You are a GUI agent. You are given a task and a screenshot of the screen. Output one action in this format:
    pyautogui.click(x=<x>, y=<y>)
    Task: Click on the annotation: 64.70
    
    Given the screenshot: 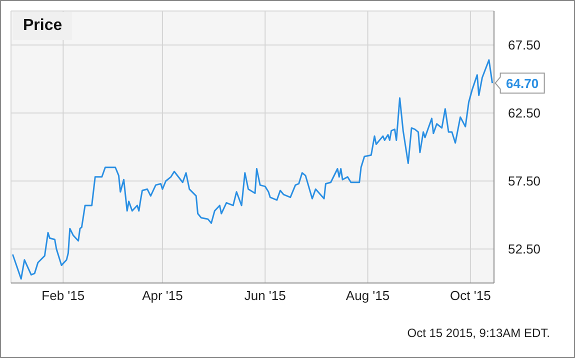 What is the action you would take?
    pyautogui.click(x=522, y=84)
    